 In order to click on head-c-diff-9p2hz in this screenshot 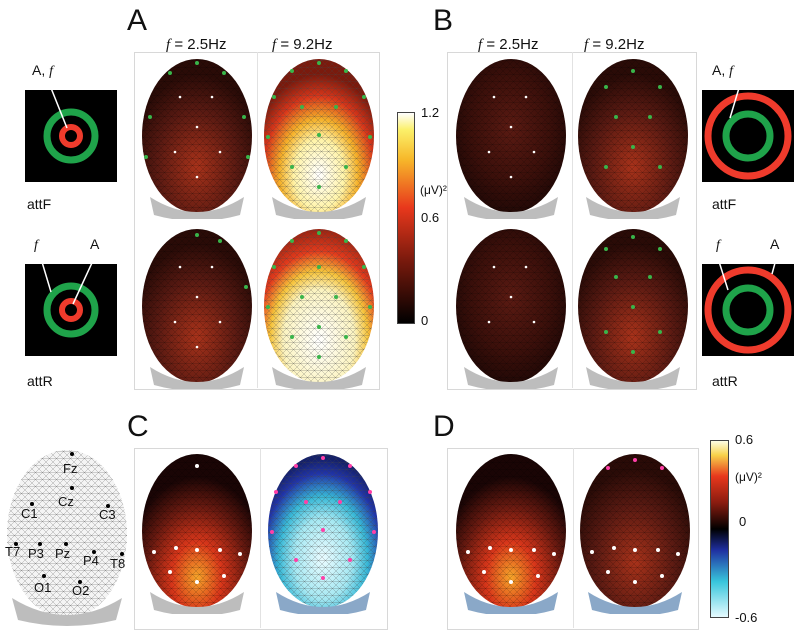, I will do `click(323, 534)`.